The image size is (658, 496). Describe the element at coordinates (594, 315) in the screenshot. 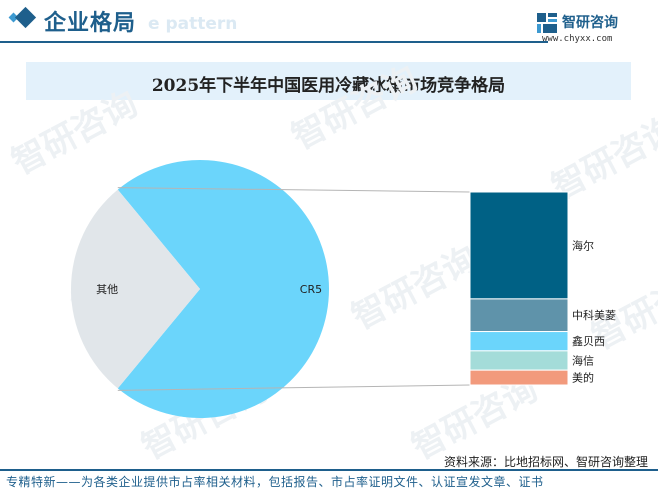

I see `bar-segment-label: 中科美菱` at that location.